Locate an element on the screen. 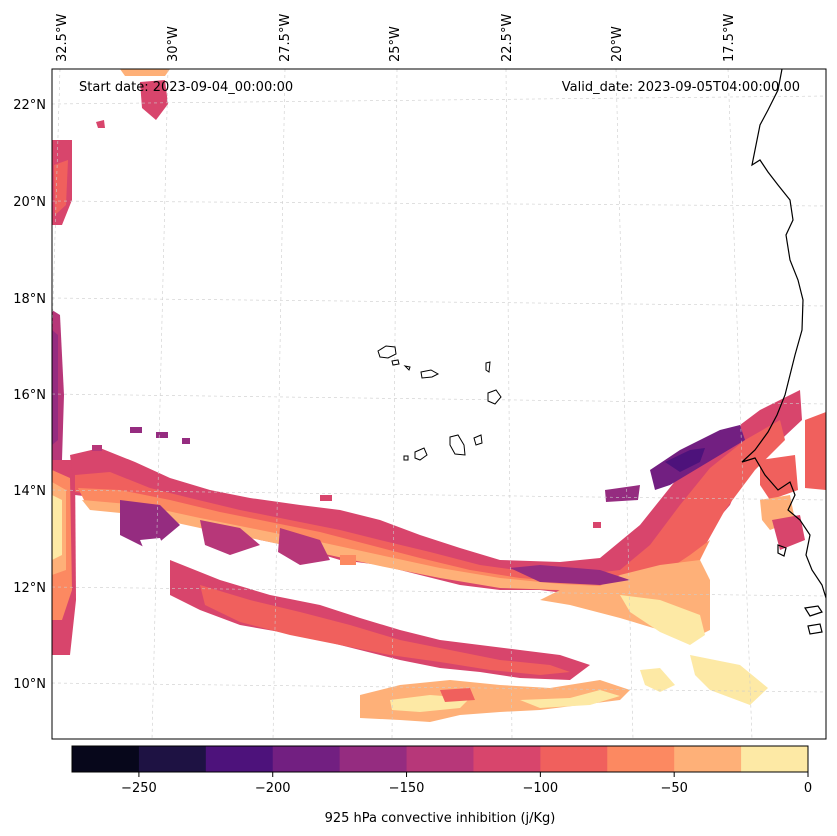 This screenshot has width=837, height=836. coastline is located at coordinates (784, 351).